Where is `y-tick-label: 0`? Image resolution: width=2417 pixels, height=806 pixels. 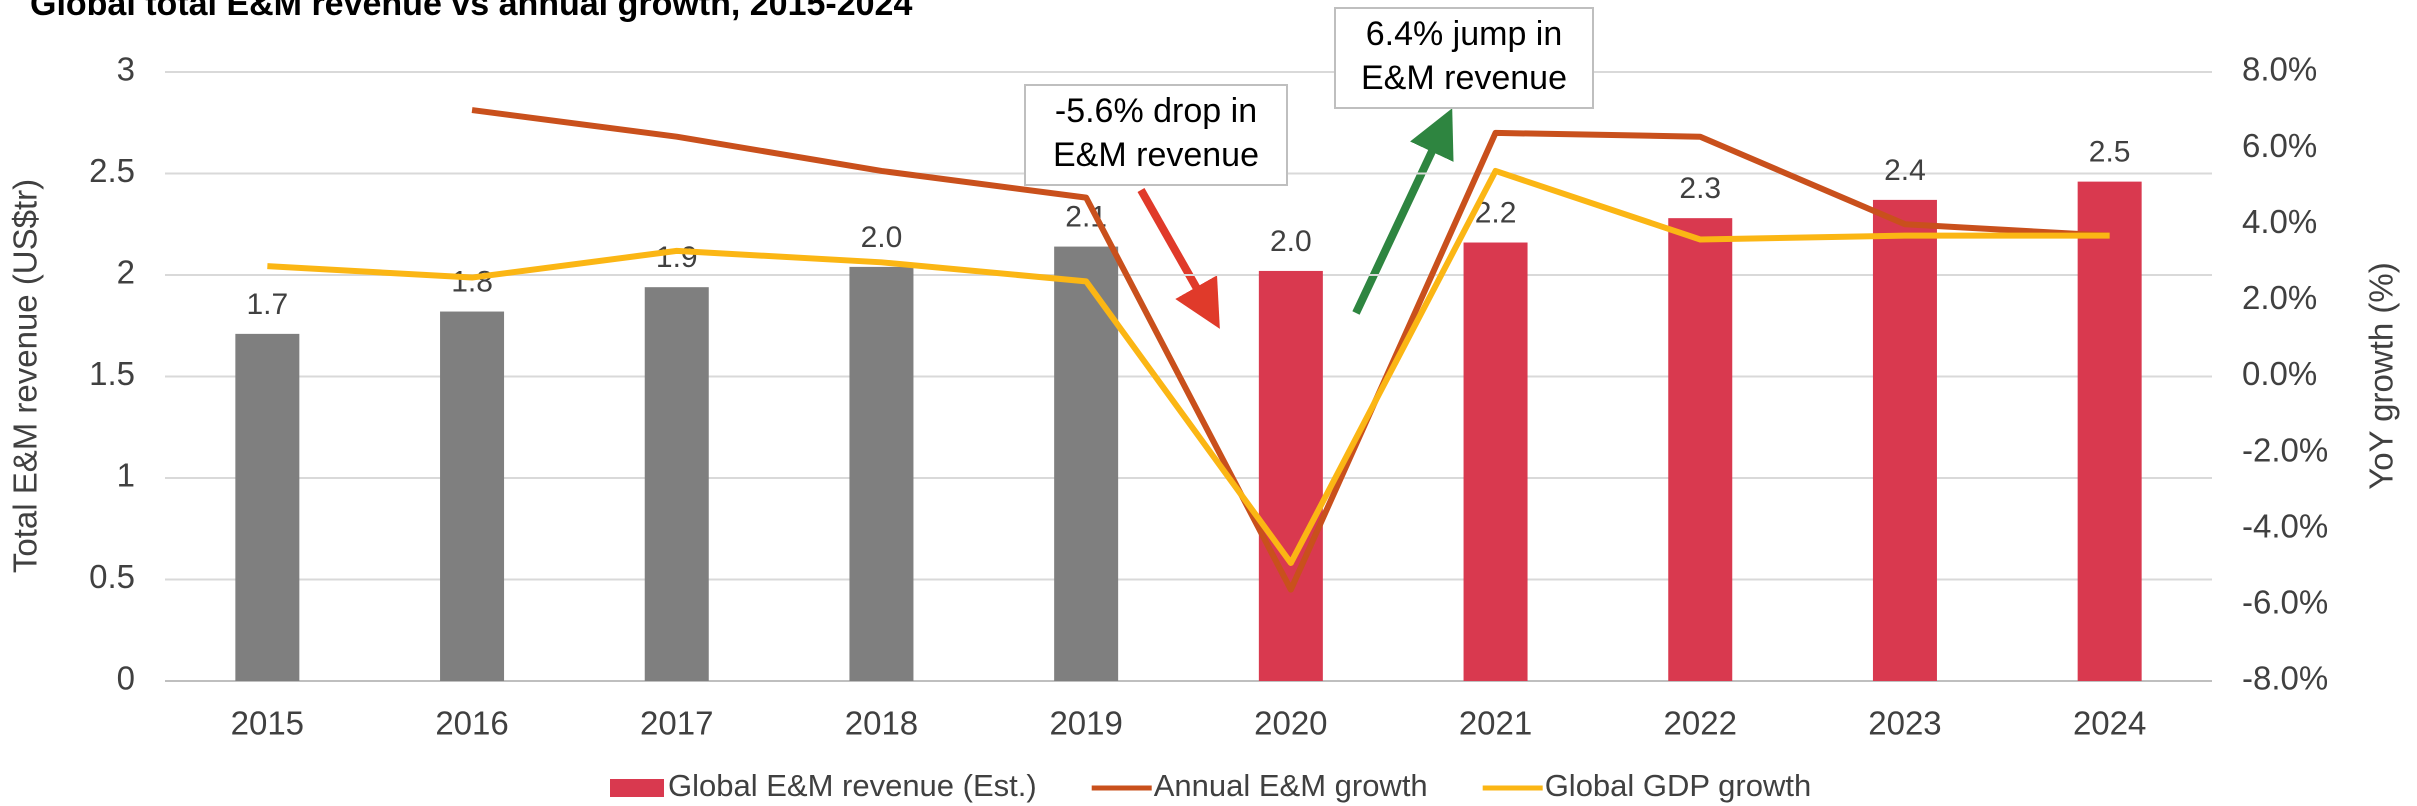 y-tick-label: 0 is located at coordinates (126, 678).